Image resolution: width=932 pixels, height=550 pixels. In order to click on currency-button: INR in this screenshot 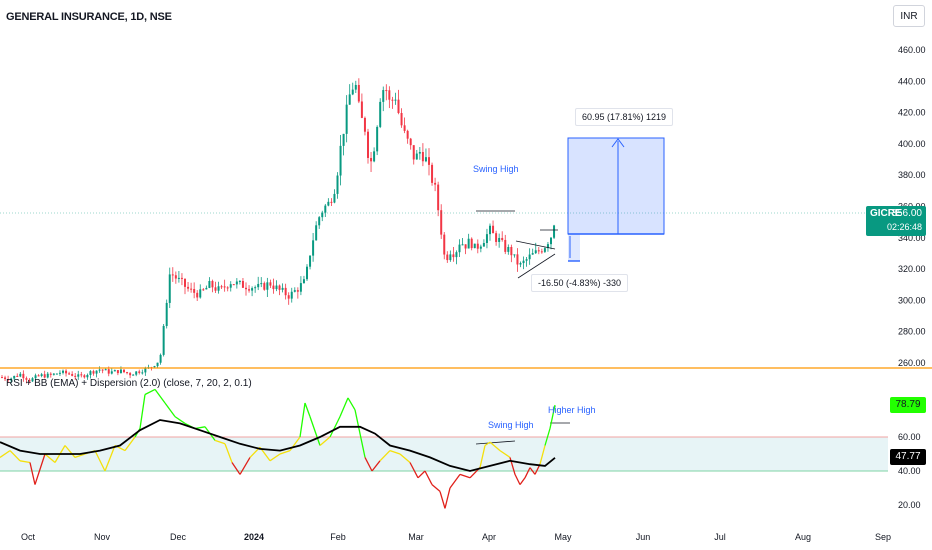, I will do `click(909, 16)`.